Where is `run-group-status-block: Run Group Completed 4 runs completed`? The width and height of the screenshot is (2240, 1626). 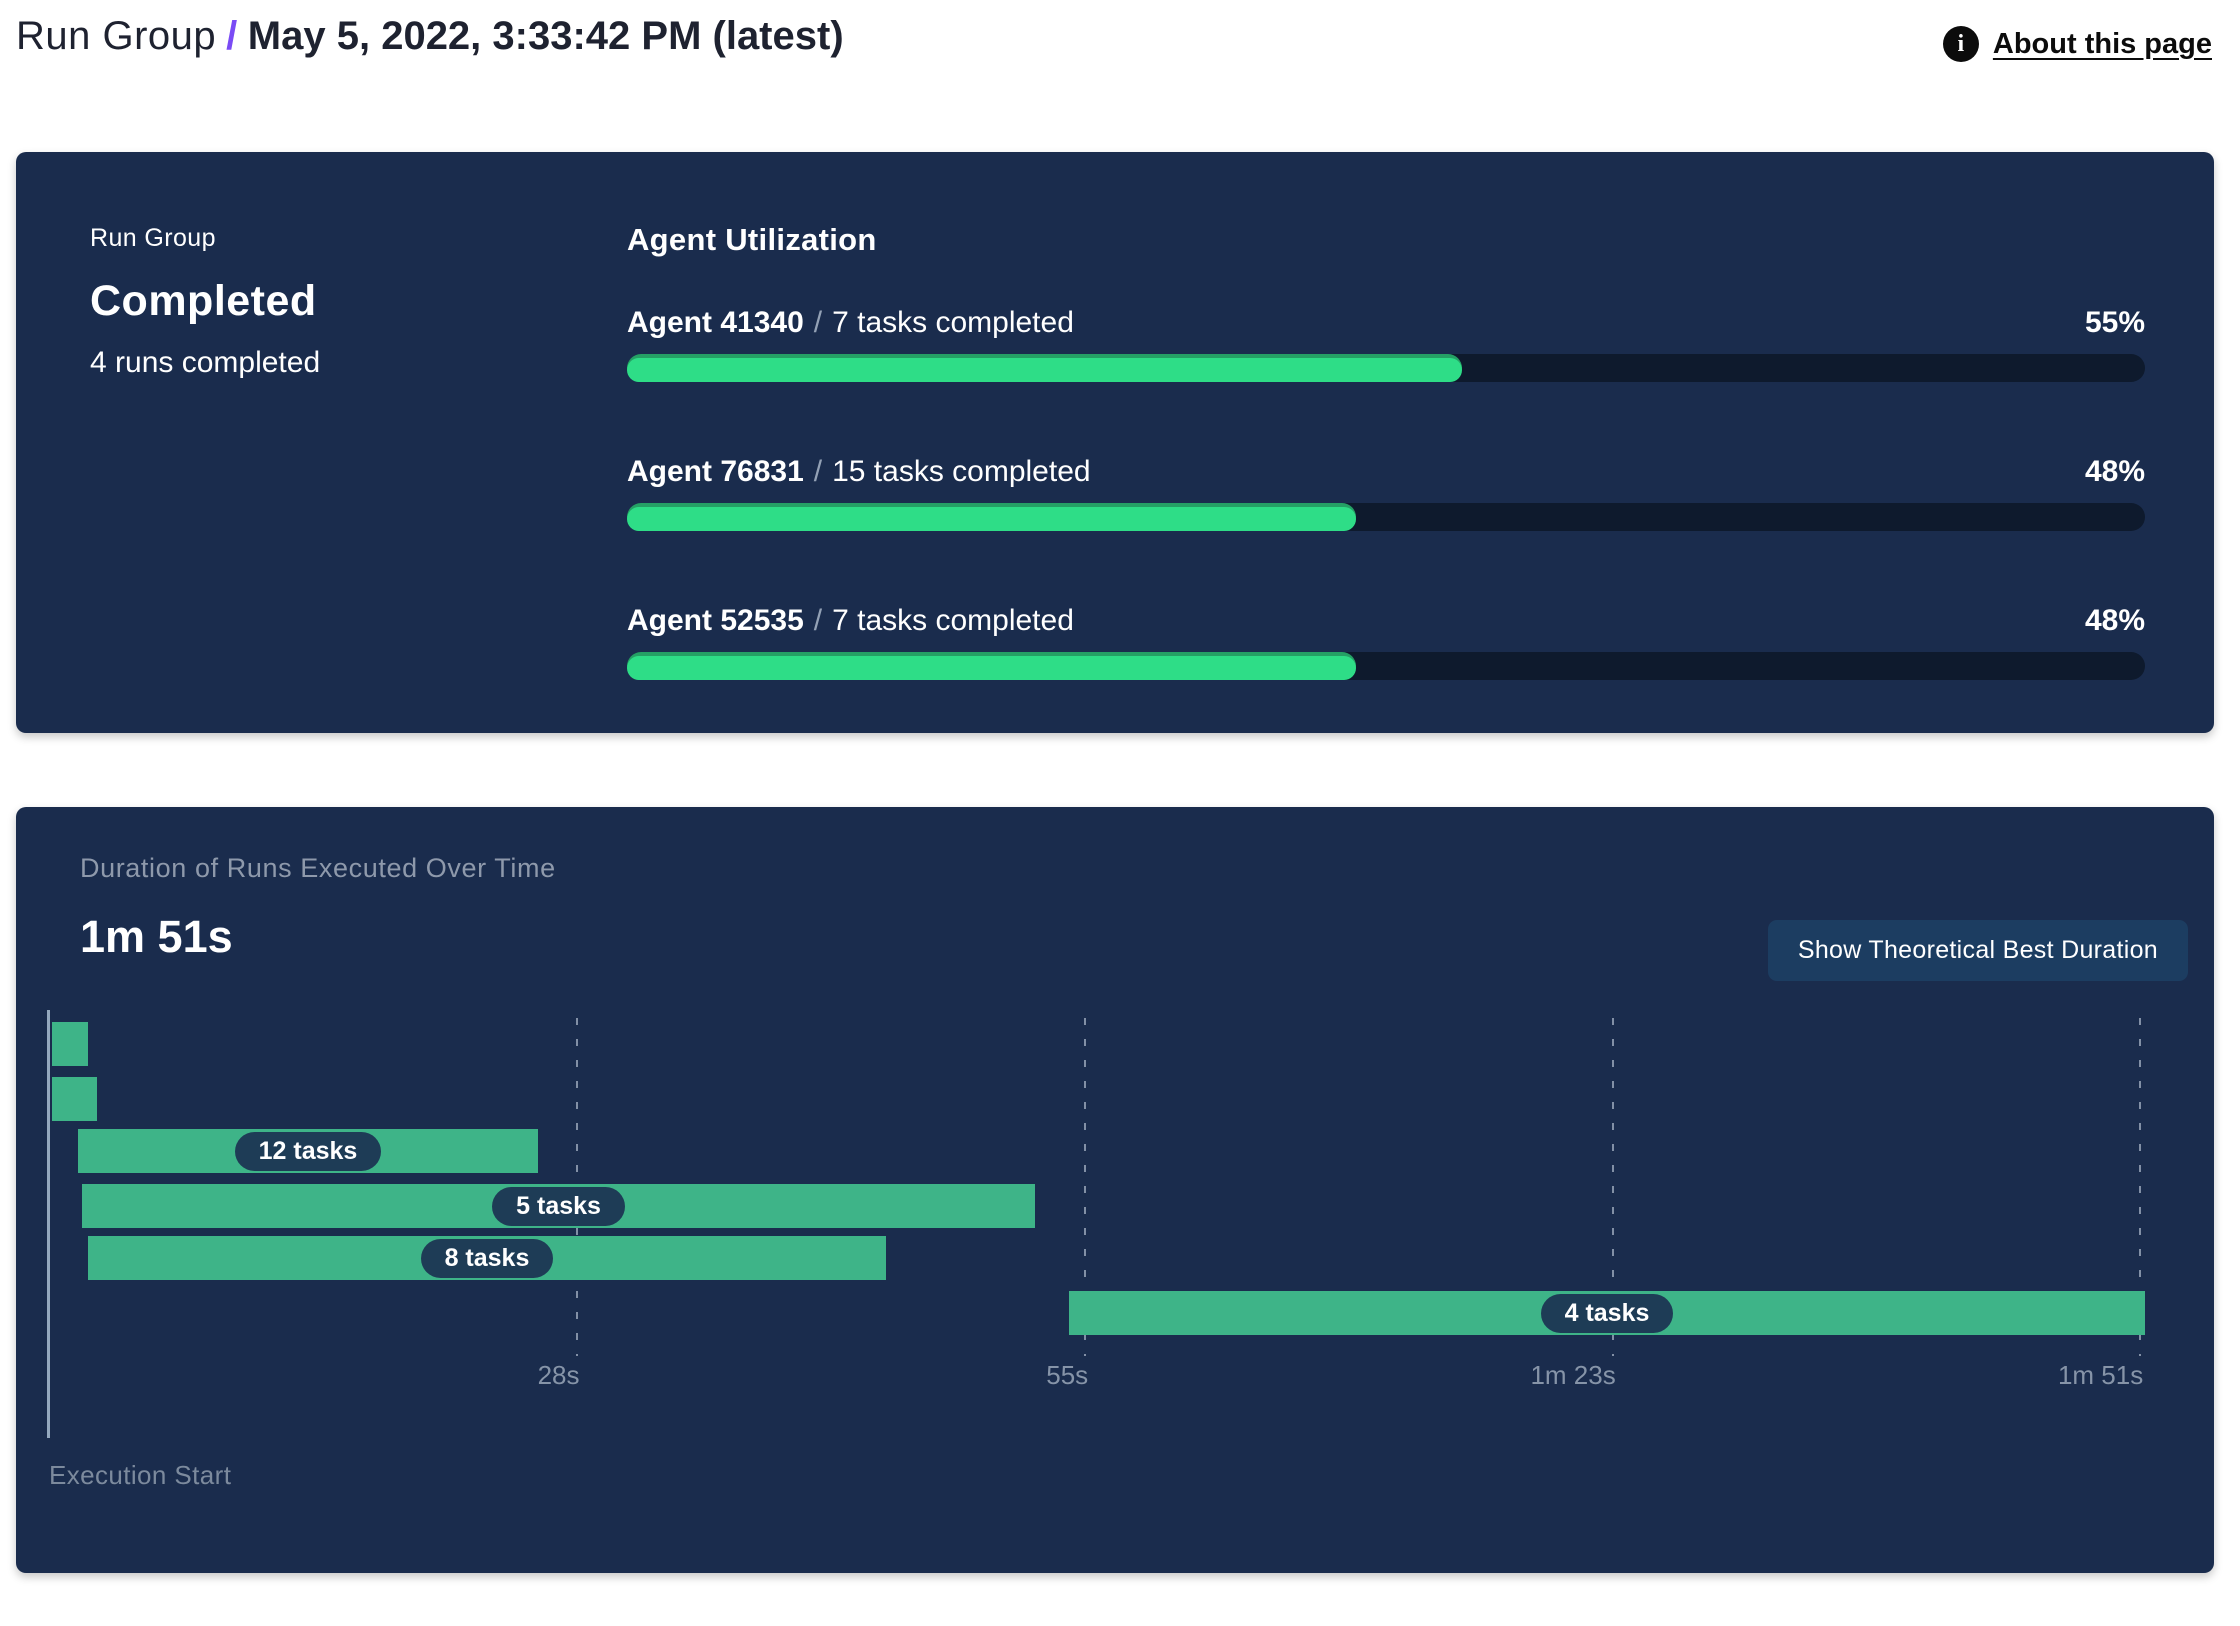 run-group-status-block: Run Group Completed 4 runs completed is located at coordinates (205, 302).